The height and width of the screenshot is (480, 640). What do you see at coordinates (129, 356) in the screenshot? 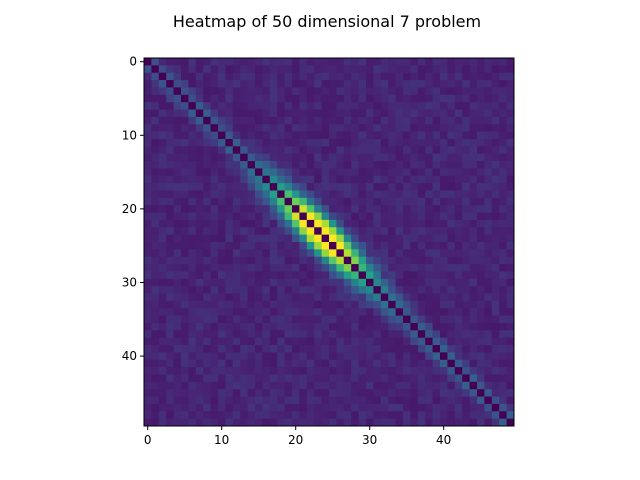
I see `y-tick-label: 40` at bounding box center [129, 356].